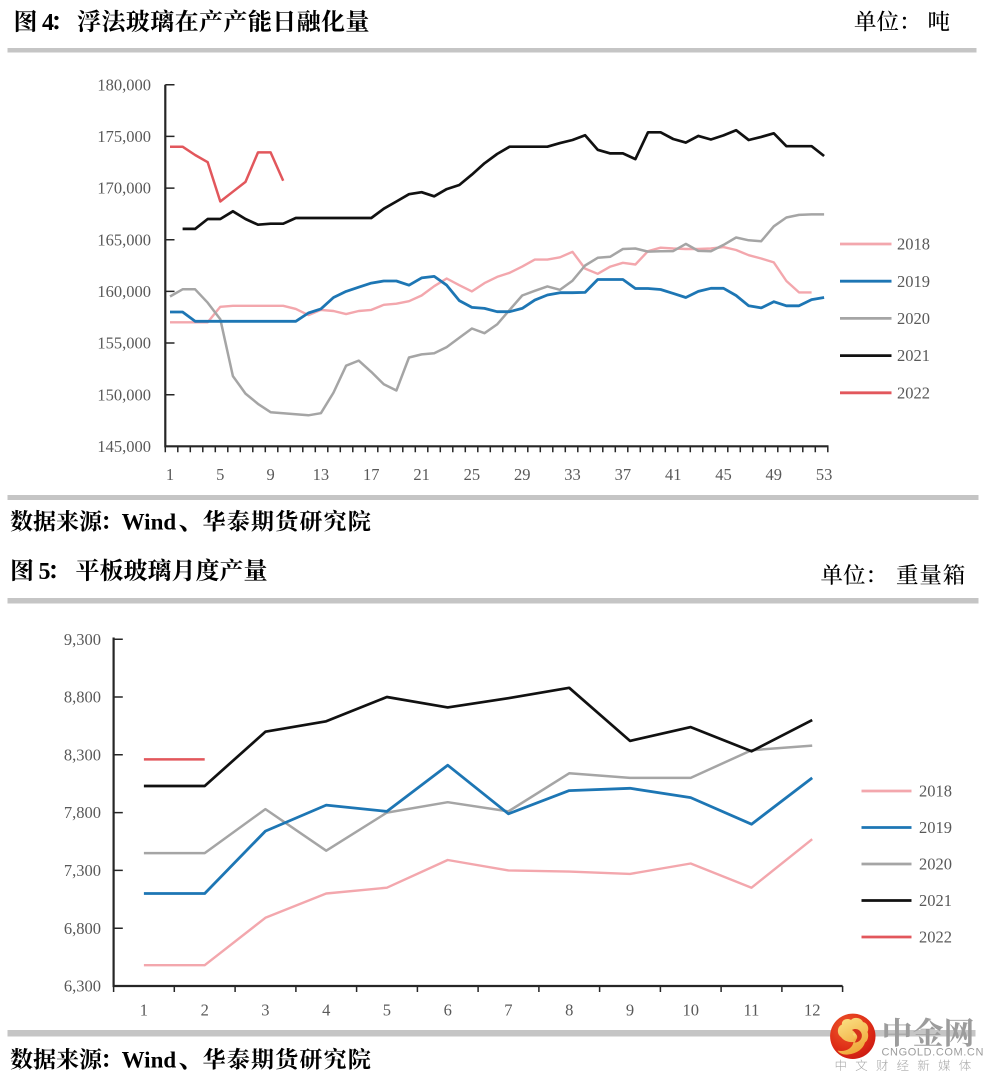 The image size is (987, 1085). I want to click on svg-text: 37, so click(623, 474).